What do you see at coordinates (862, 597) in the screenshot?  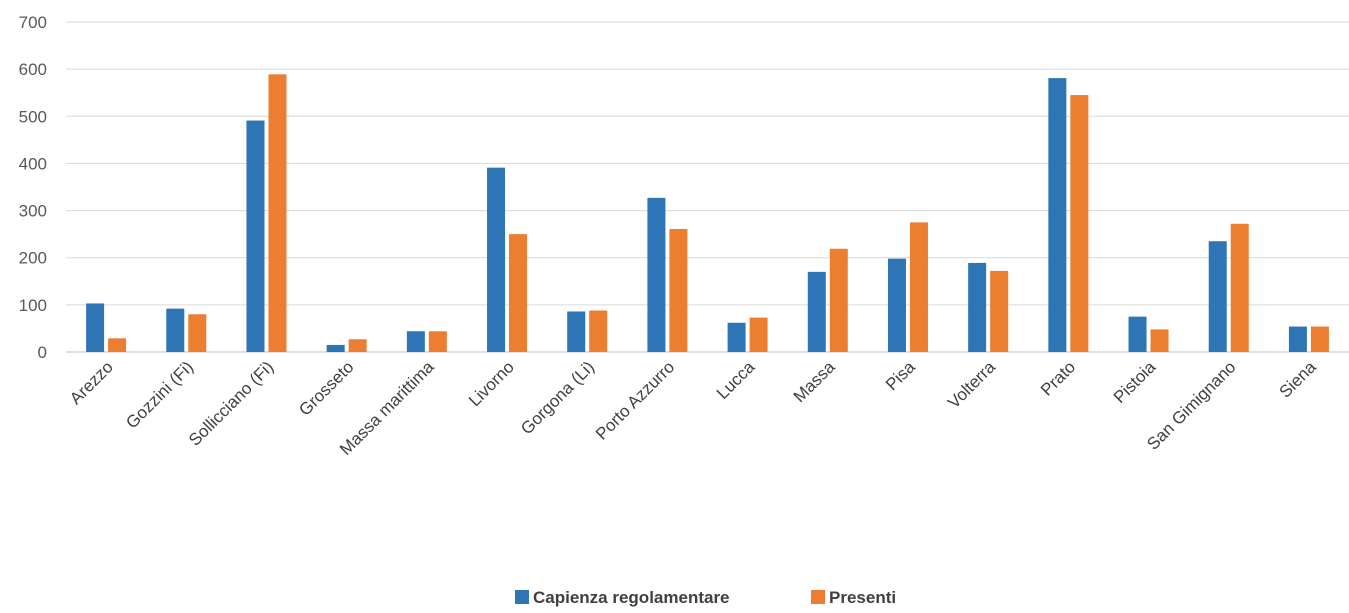 I see `legend-label: Presenti` at bounding box center [862, 597].